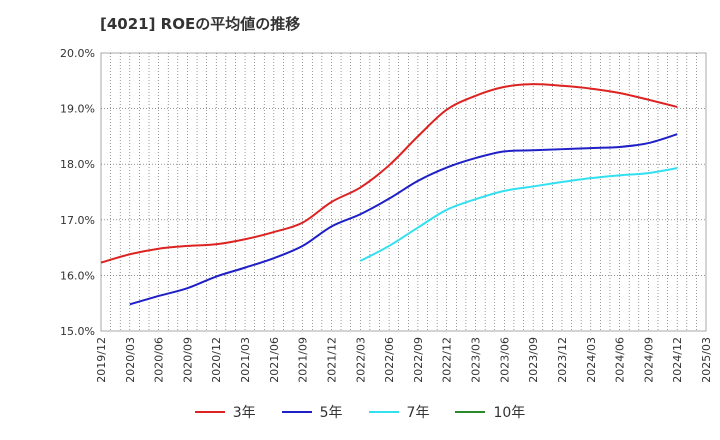 Image resolution: width=720 pixels, height=440 pixels. What do you see at coordinates (77, 109) in the screenshot?
I see `y-tick-label: 19.0%` at bounding box center [77, 109].